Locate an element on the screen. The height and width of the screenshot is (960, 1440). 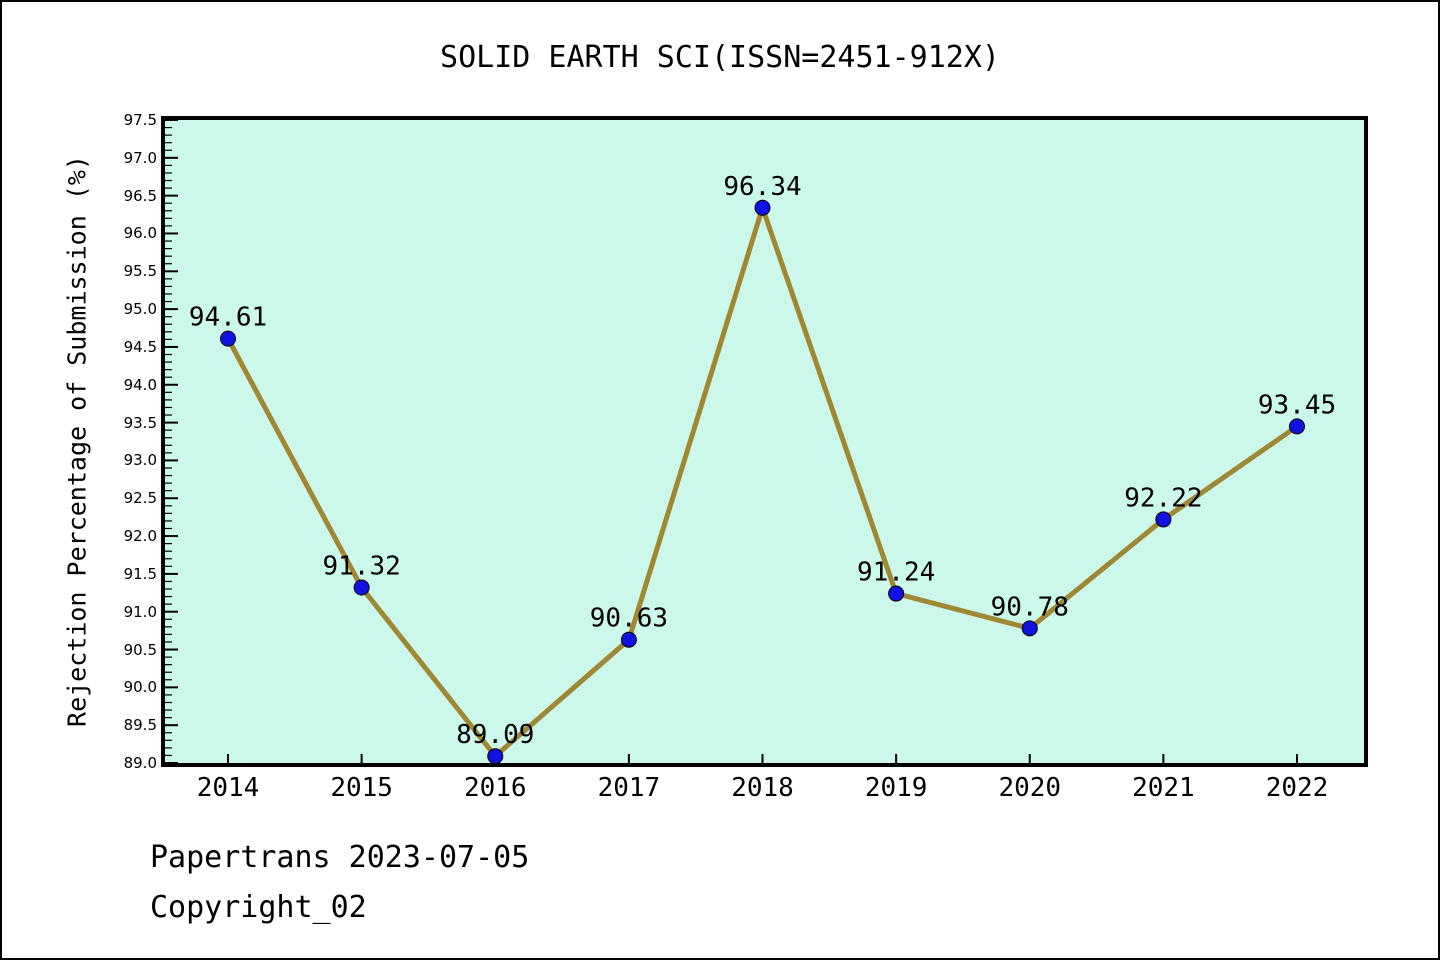
y-tick-label: 92.5 is located at coordinates (140, 498).